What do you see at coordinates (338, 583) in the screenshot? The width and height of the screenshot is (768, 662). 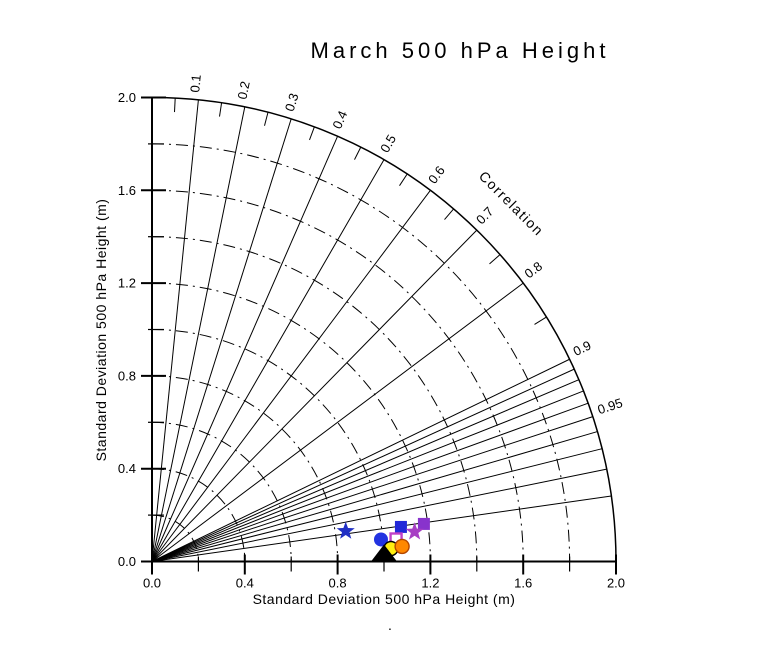 I see `x-tick-label: 0.8` at bounding box center [338, 583].